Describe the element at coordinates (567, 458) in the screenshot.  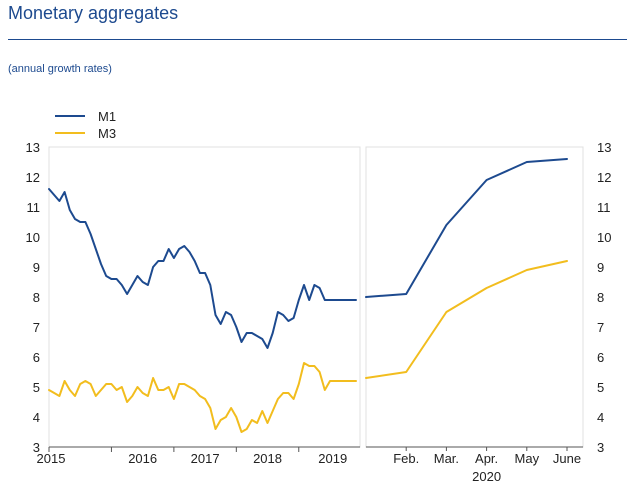
I see `x-tick-label: June` at that location.